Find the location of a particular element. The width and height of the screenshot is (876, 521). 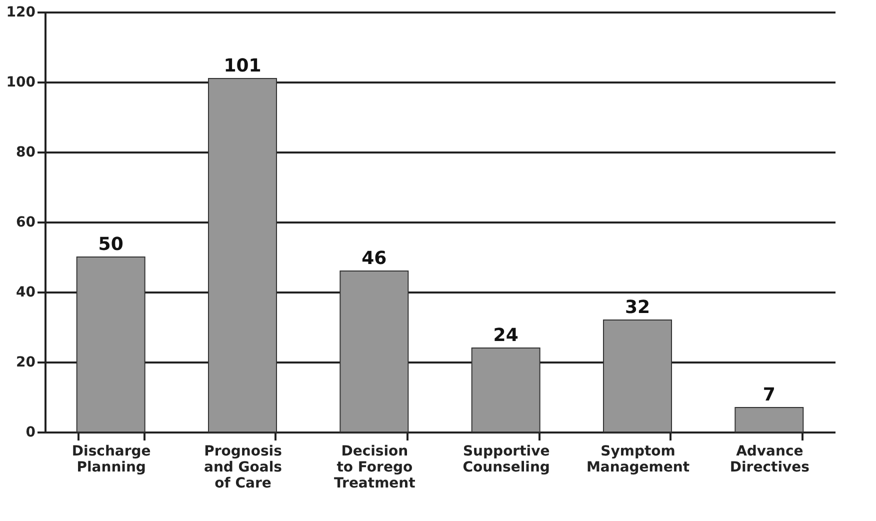

y-tick-label: 80 is located at coordinates (26, 152).